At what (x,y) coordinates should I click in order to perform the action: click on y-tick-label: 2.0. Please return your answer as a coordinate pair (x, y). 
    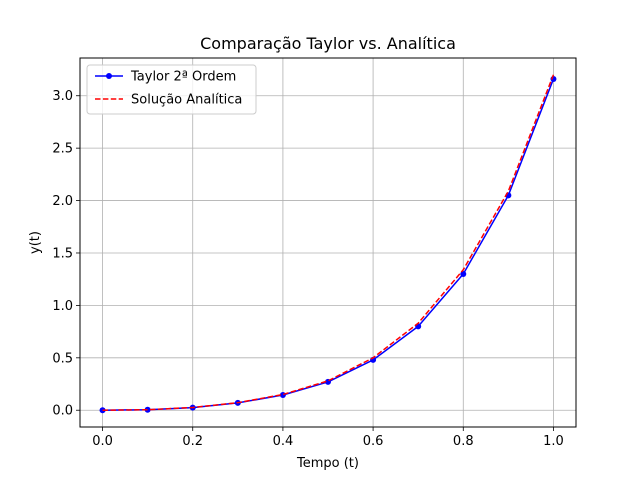
    Looking at the image, I should click on (62, 201).